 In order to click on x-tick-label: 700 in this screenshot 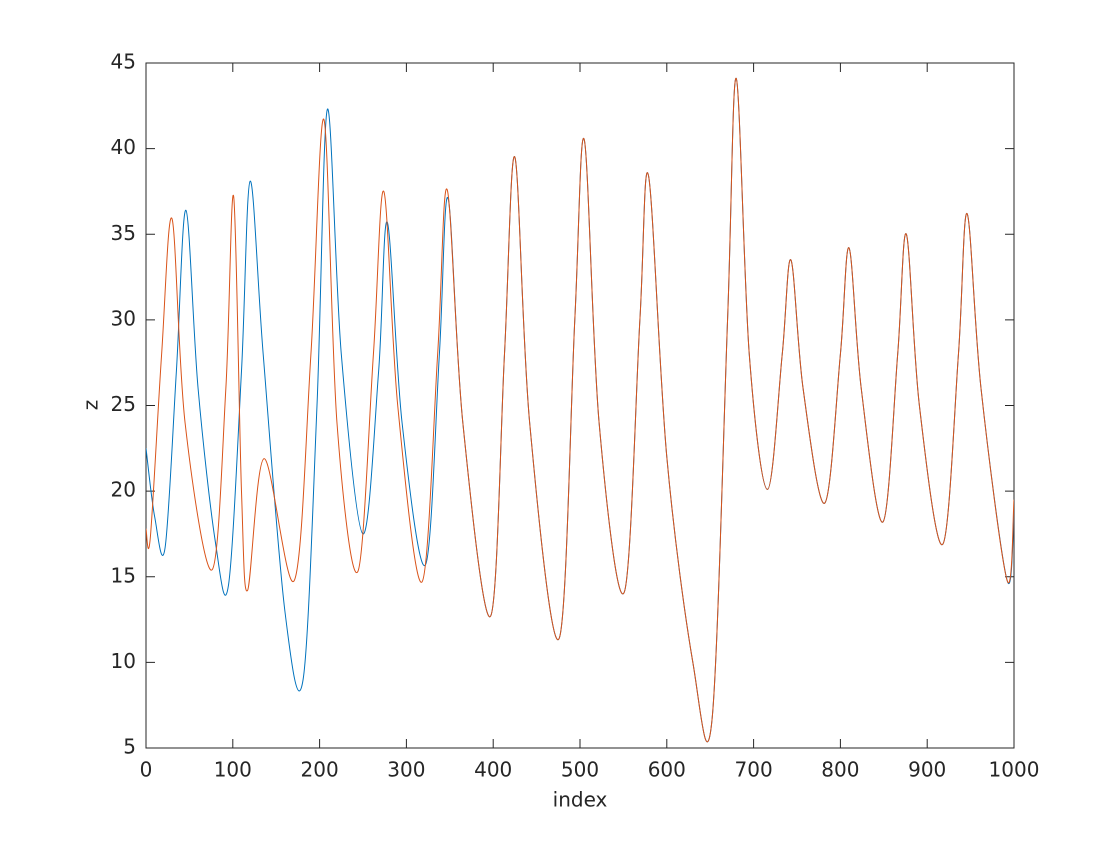, I will do `click(754, 770)`.